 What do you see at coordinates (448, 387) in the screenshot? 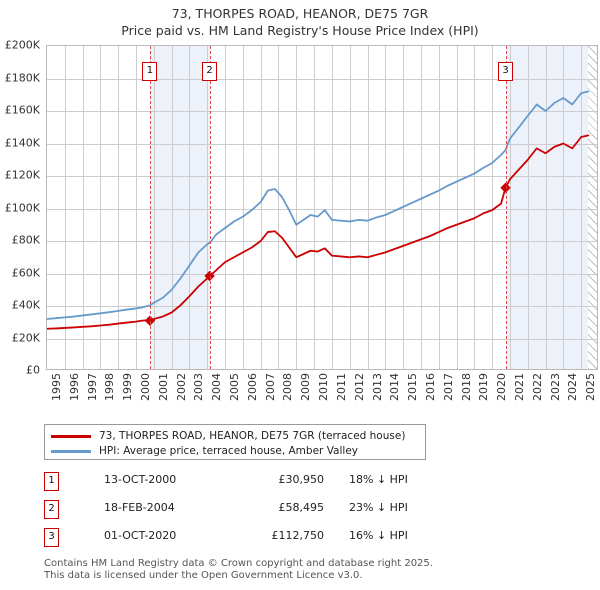
I see `x-axis-tick-label: 2017` at bounding box center [448, 387].